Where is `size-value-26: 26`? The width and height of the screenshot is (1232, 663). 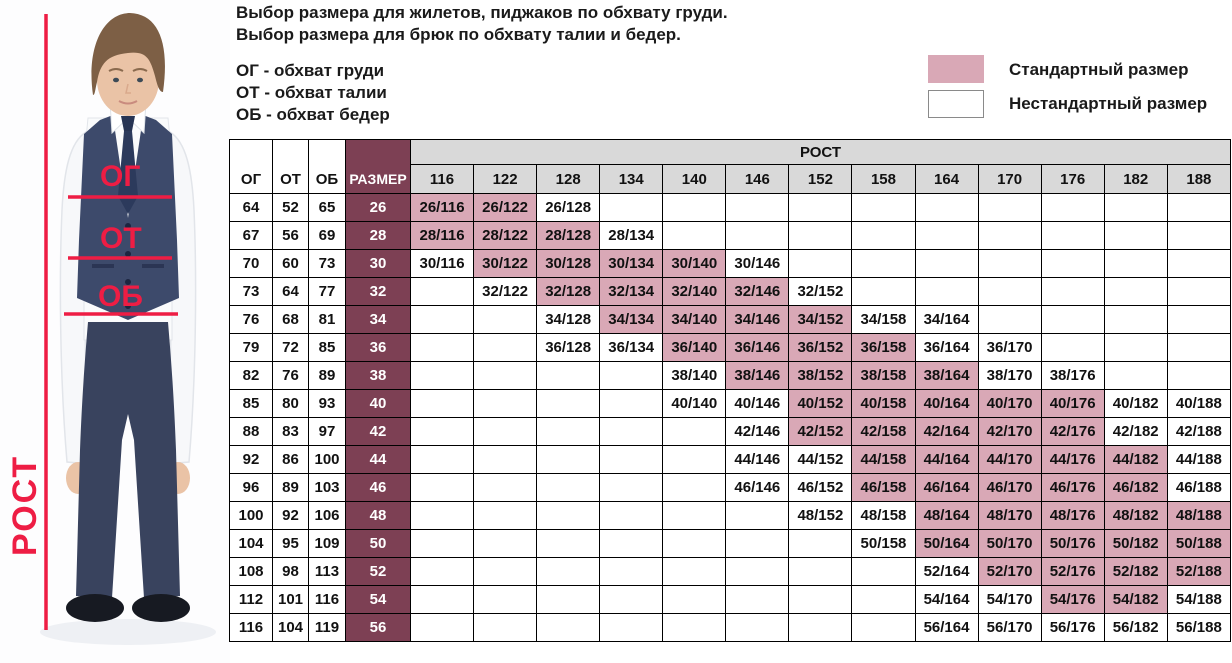
size-value-26: 26 is located at coordinates (378, 207).